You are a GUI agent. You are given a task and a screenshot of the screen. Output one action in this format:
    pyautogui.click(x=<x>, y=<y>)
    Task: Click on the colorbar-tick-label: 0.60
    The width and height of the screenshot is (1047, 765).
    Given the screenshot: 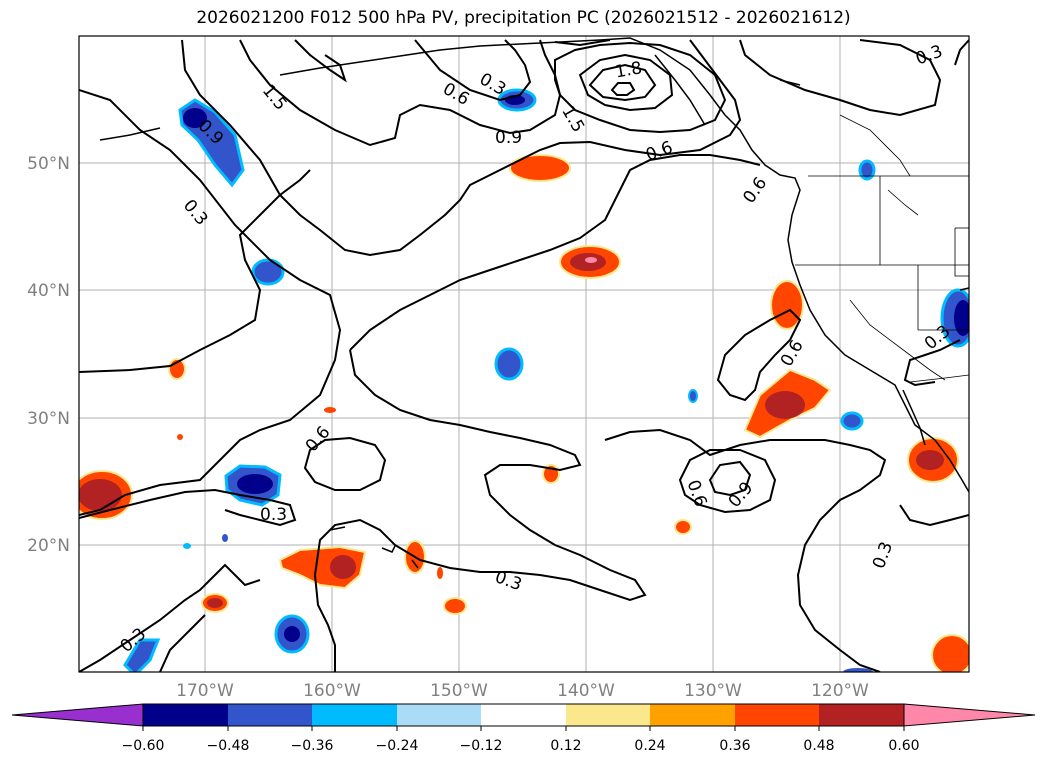 What is the action you would take?
    pyautogui.click(x=903, y=746)
    